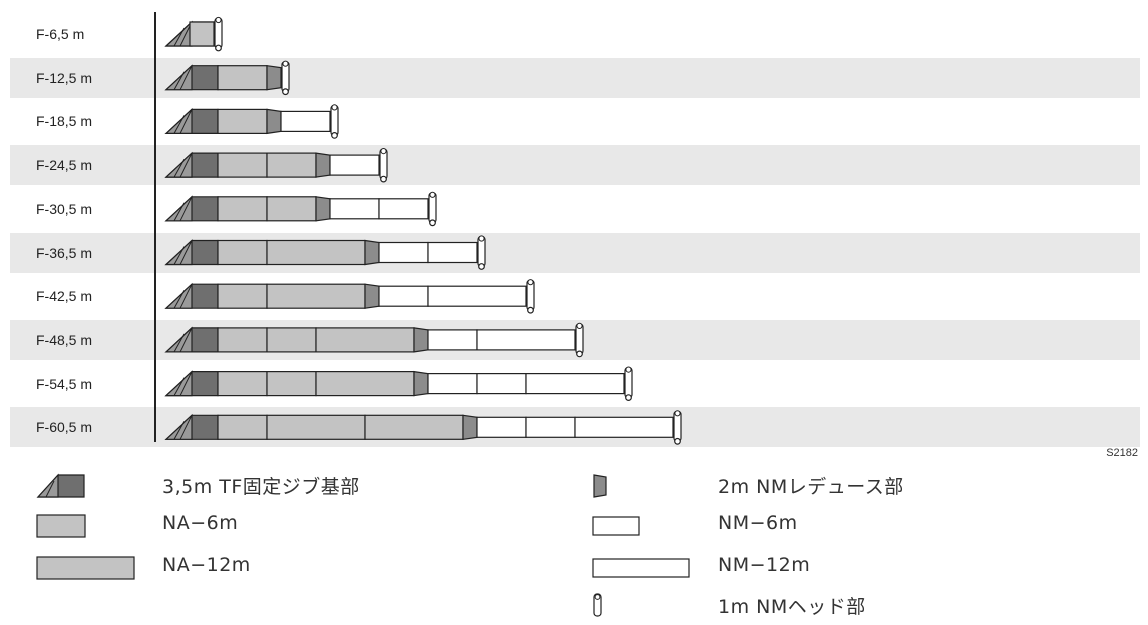  Describe the element at coordinates (200, 523) in the screenshot. I see `legend-na6-label: NA−6m` at that location.